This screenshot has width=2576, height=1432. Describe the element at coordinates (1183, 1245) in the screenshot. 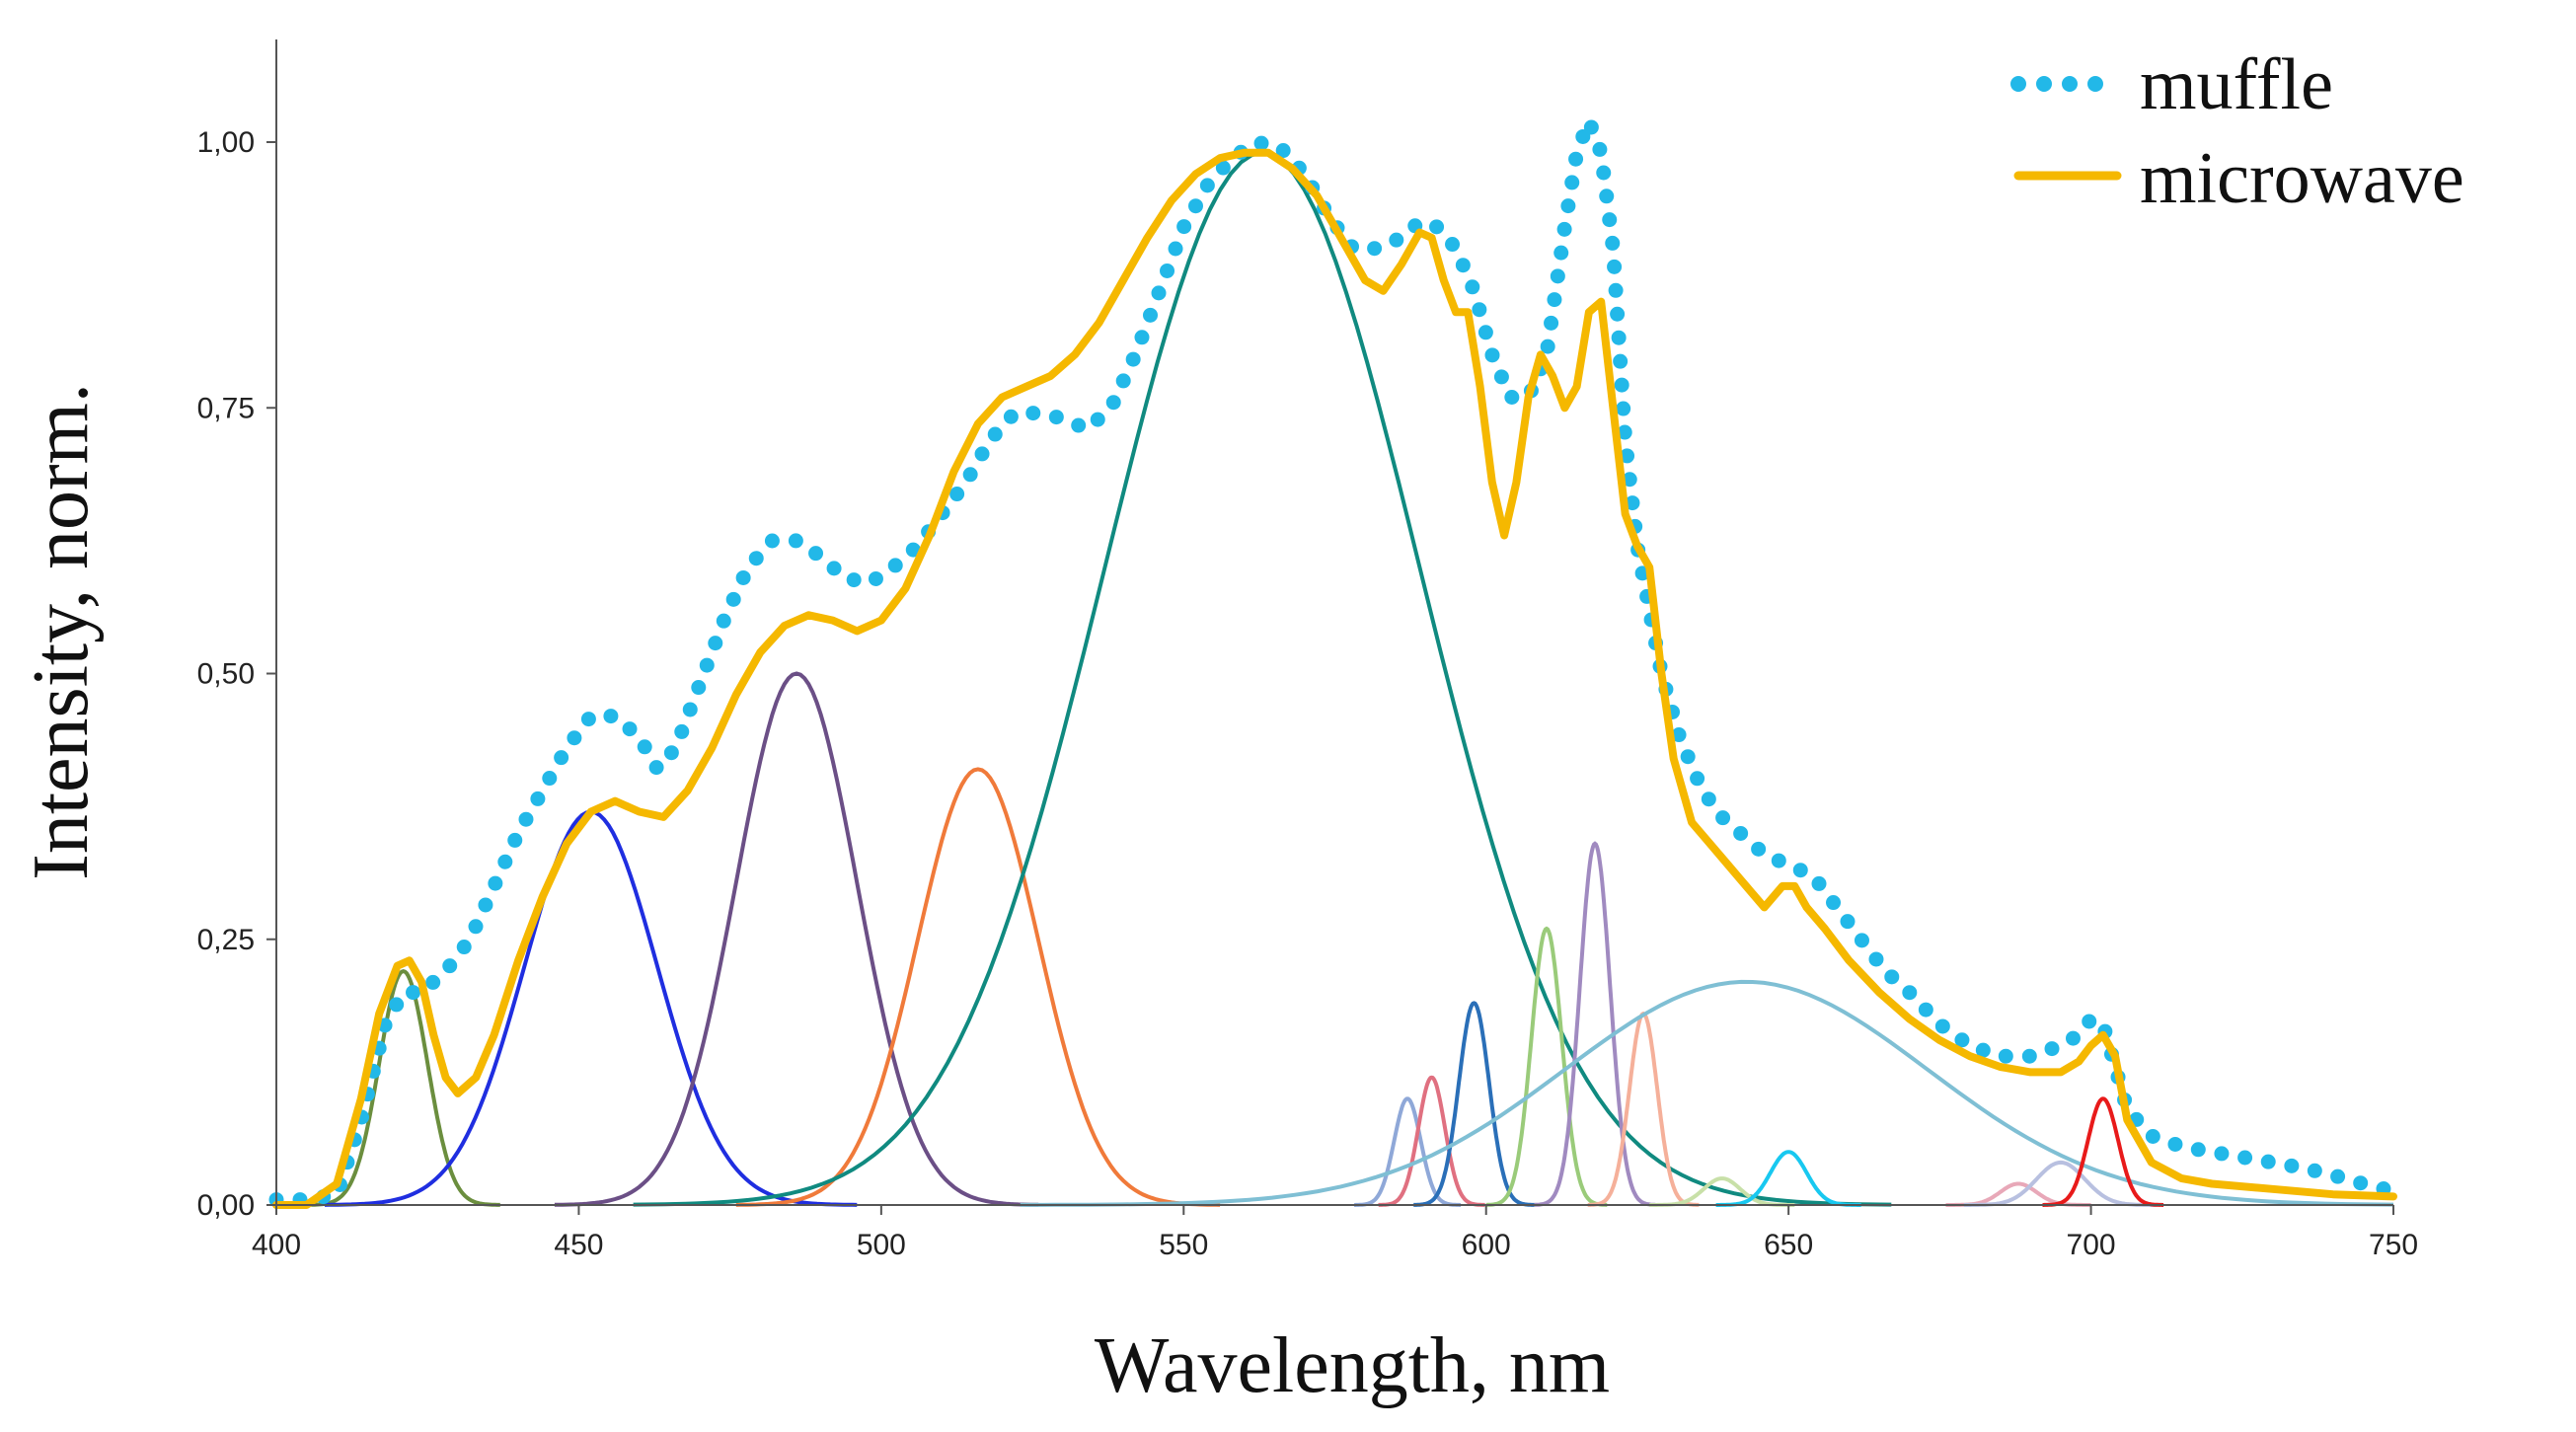

I see `x-tick-label: 550` at that location.